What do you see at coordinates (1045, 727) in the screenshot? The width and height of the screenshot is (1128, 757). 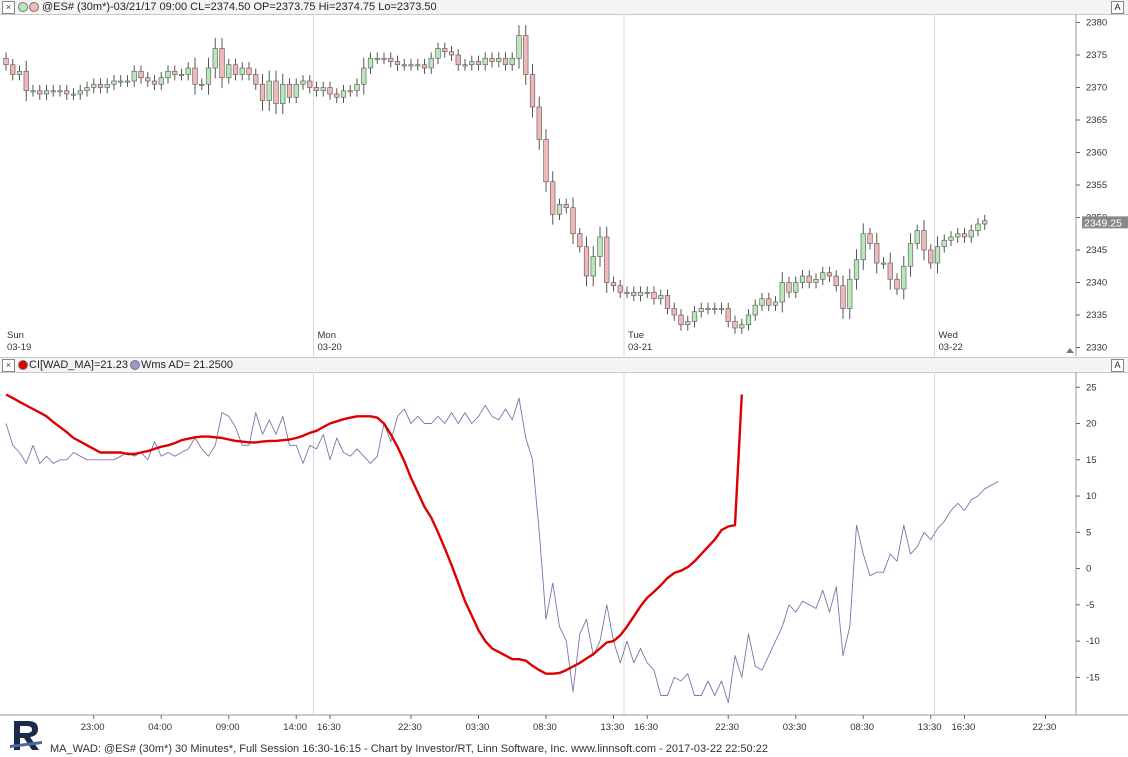 I see `time-tick-label: 22:30` at bounding box center [1045, 727].